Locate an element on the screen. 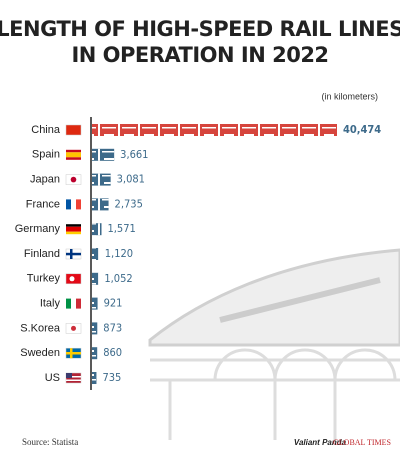 The width and height of the screenshot is (400, 467). value-label: 860 is located at coordinates (112, 352).